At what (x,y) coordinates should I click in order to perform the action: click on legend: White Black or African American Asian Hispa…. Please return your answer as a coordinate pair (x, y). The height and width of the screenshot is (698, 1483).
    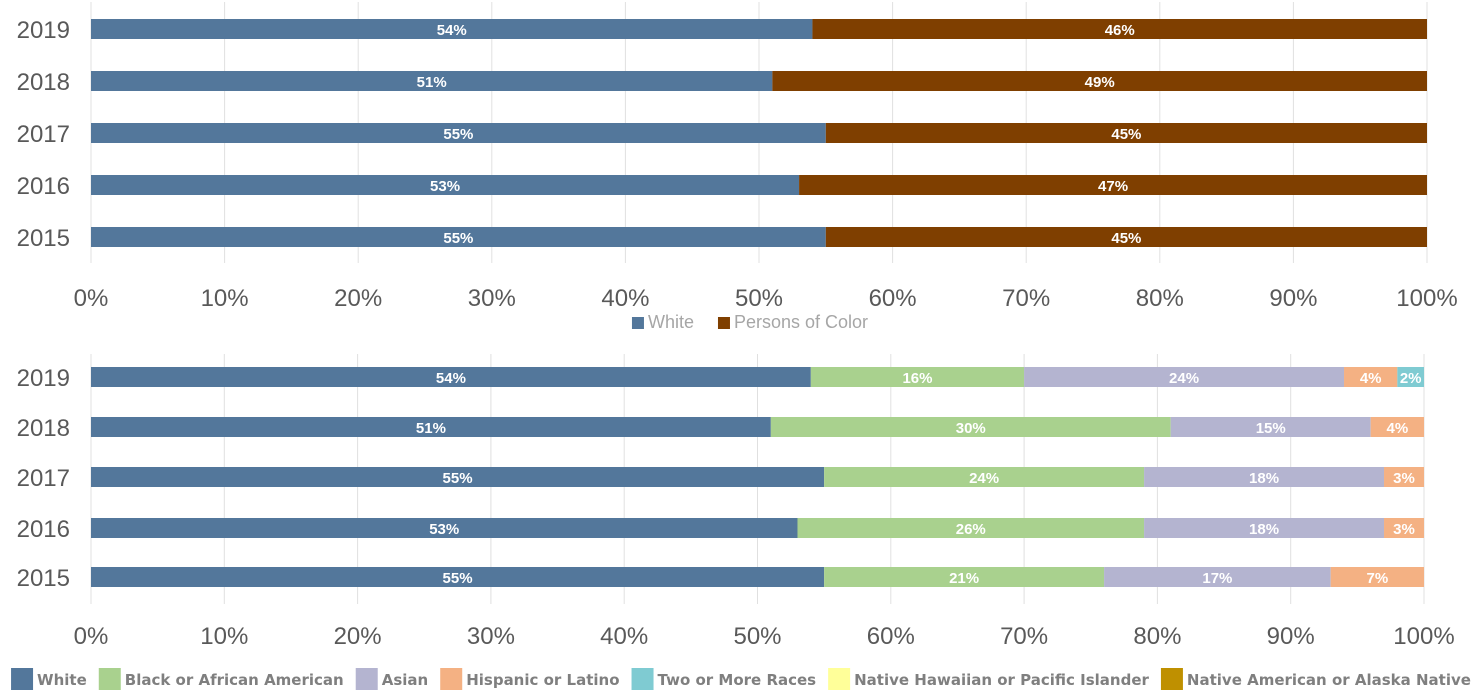
    Looking at the image, I should click on (741, 679).